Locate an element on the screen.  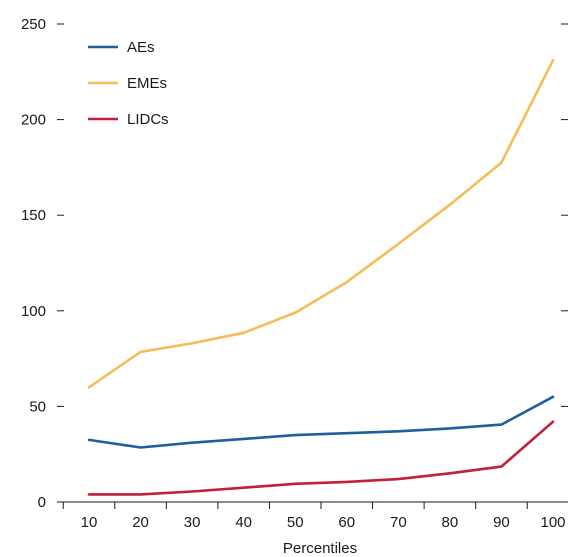
series-line-lidcs is located at coordinates (321, 458).